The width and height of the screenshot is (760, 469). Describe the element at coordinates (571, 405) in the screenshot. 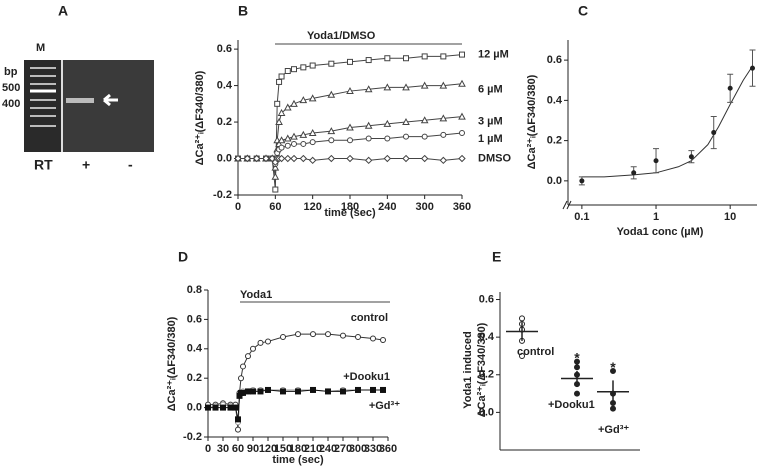

I see `category-label: +Dooku1` at that location.